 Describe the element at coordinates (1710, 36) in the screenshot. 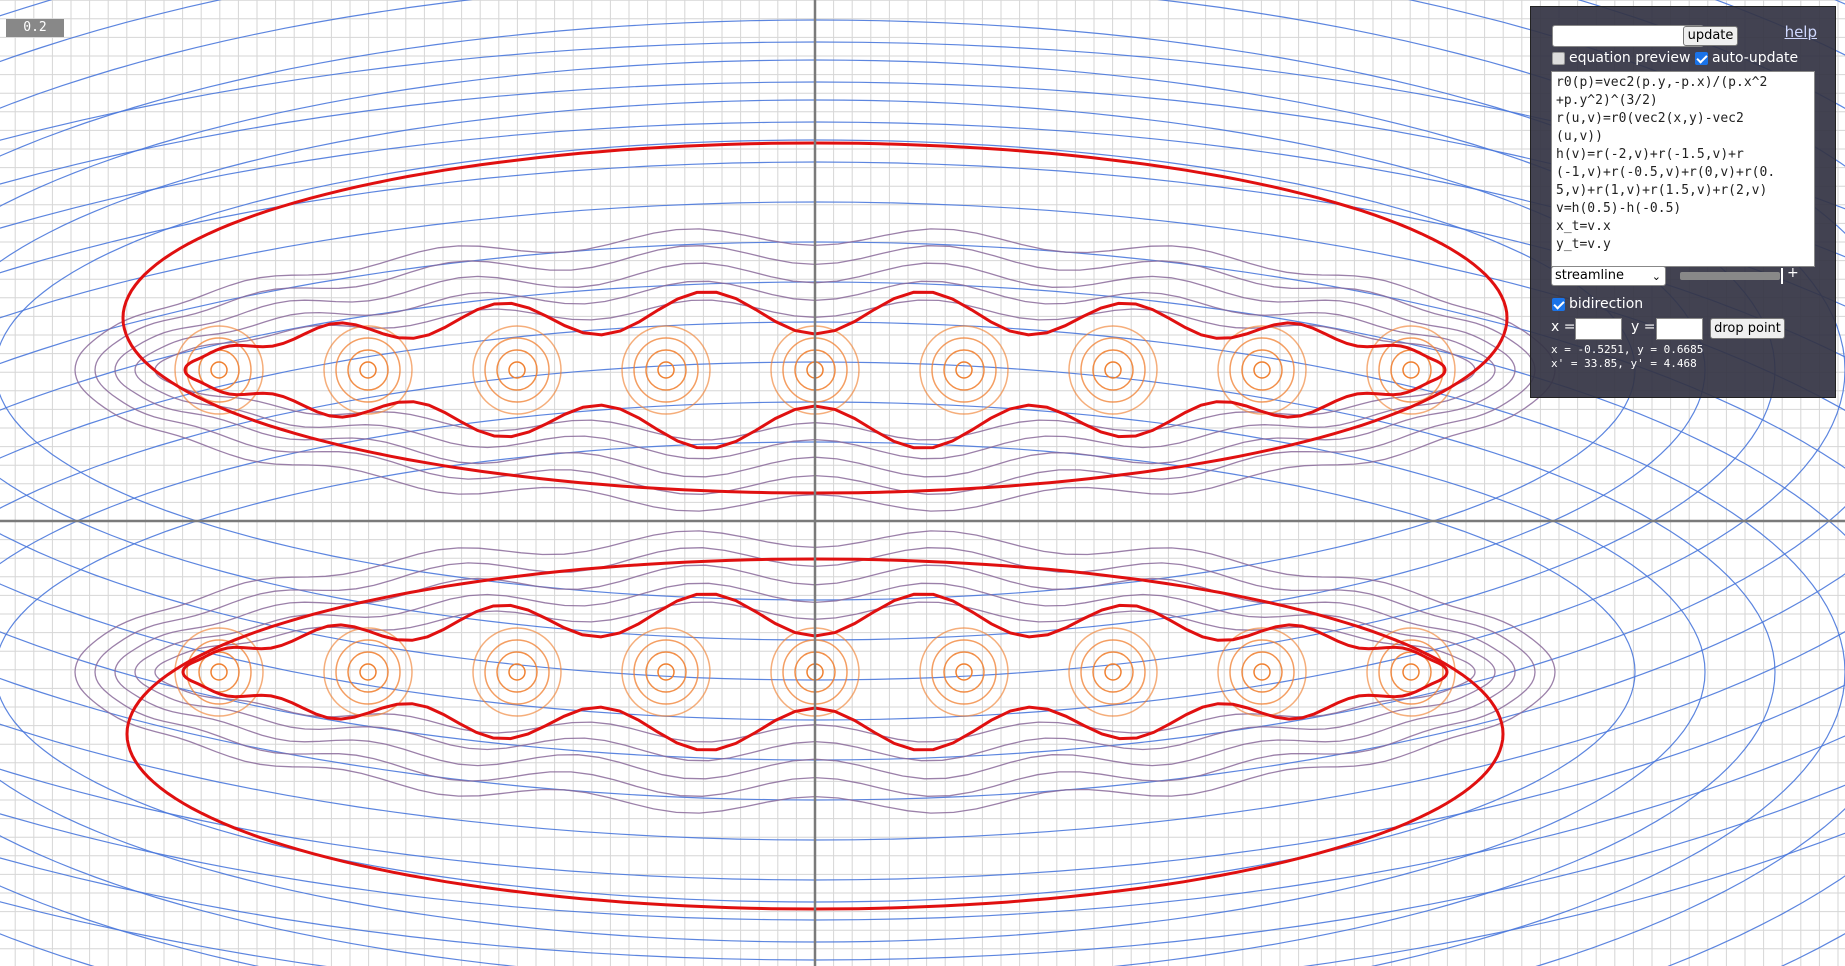

I see `update-button: update` at that location.